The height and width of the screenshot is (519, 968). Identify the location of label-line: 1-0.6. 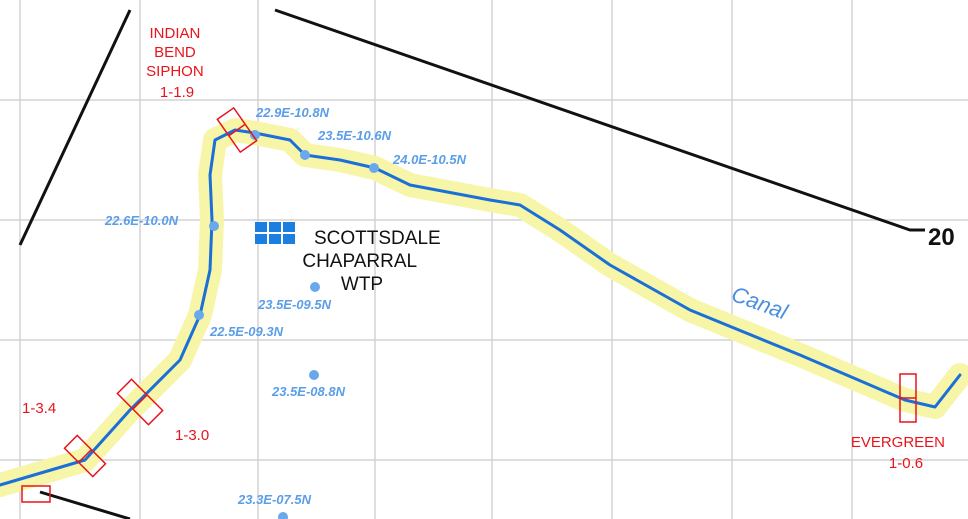
(906, 463).